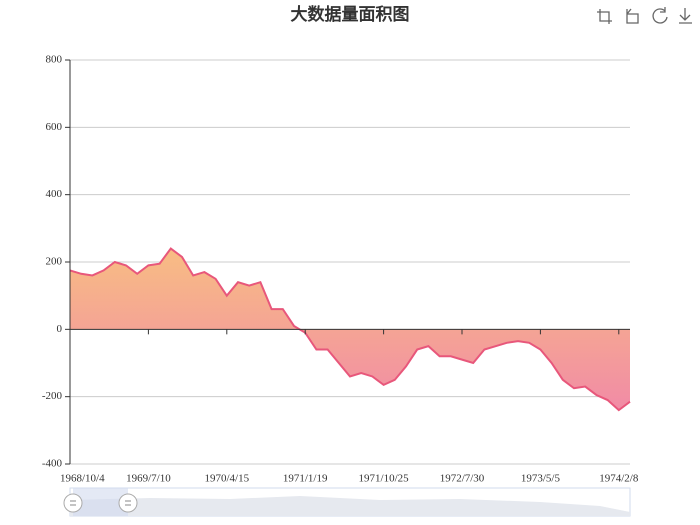 This screenshot has height=525, width=700. Describe the element at coordinates (604, 16) in the screenshot. I see `zoom-icon` at that location.